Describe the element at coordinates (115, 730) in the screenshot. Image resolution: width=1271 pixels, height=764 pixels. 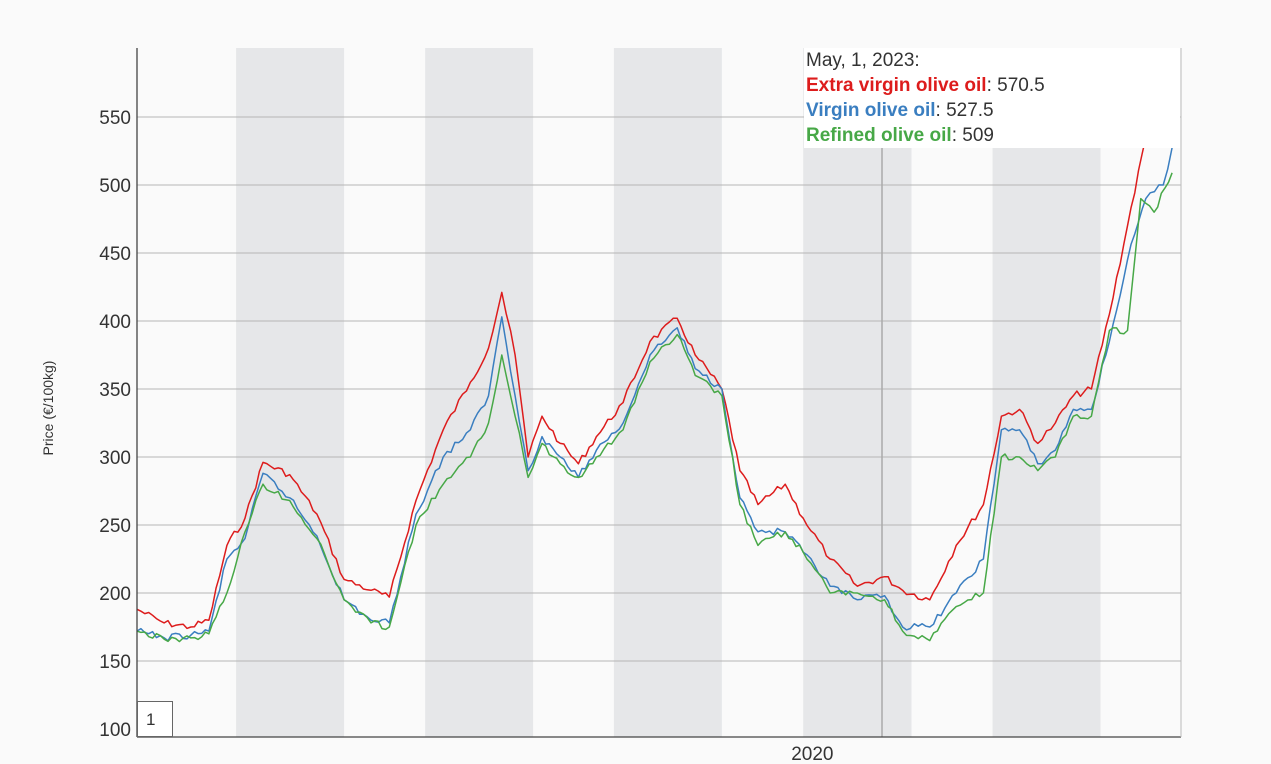
I see `y-tick-label: 100` at that location.